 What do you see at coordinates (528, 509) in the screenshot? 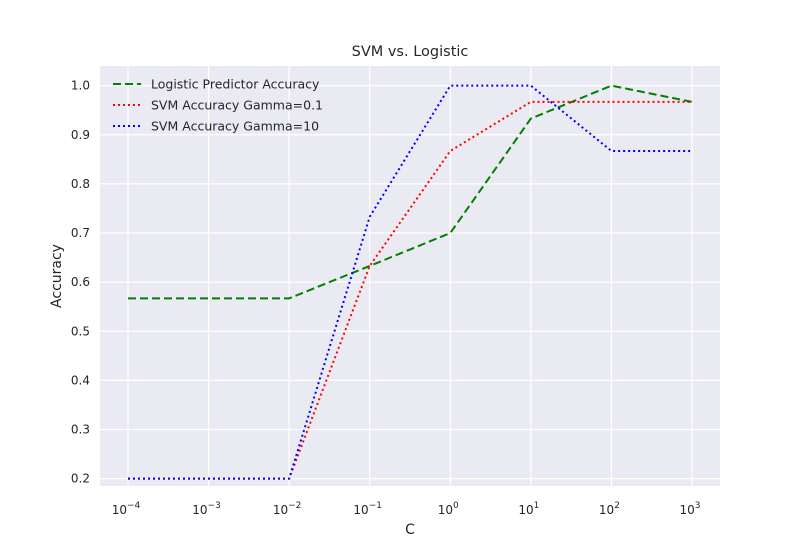
I see `x-tick-label: 10¹` at bounding box center [528, 509].